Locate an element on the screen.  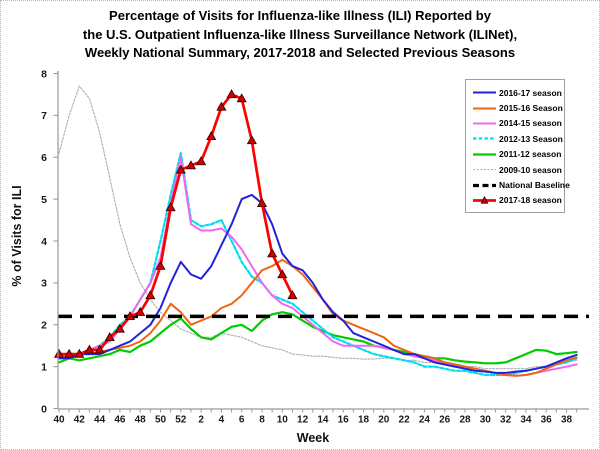
legend-item-2015-16-season: 2015-16 Season is located at coordinates (517, 107).